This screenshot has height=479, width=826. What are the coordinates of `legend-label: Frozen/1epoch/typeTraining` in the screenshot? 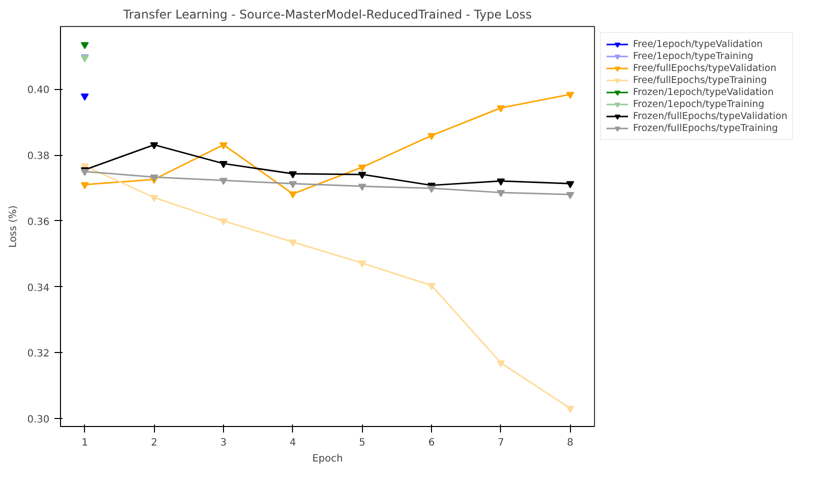 It's located at (698, 104).